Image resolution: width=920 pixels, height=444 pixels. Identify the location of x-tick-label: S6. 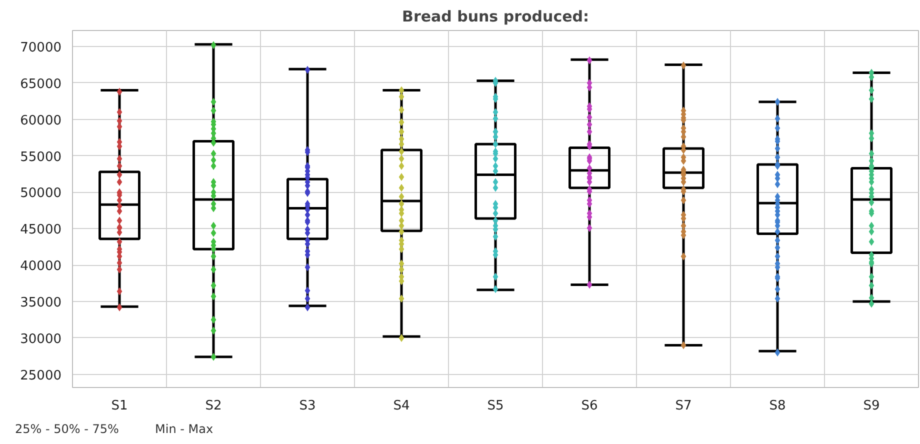
(589, 406).